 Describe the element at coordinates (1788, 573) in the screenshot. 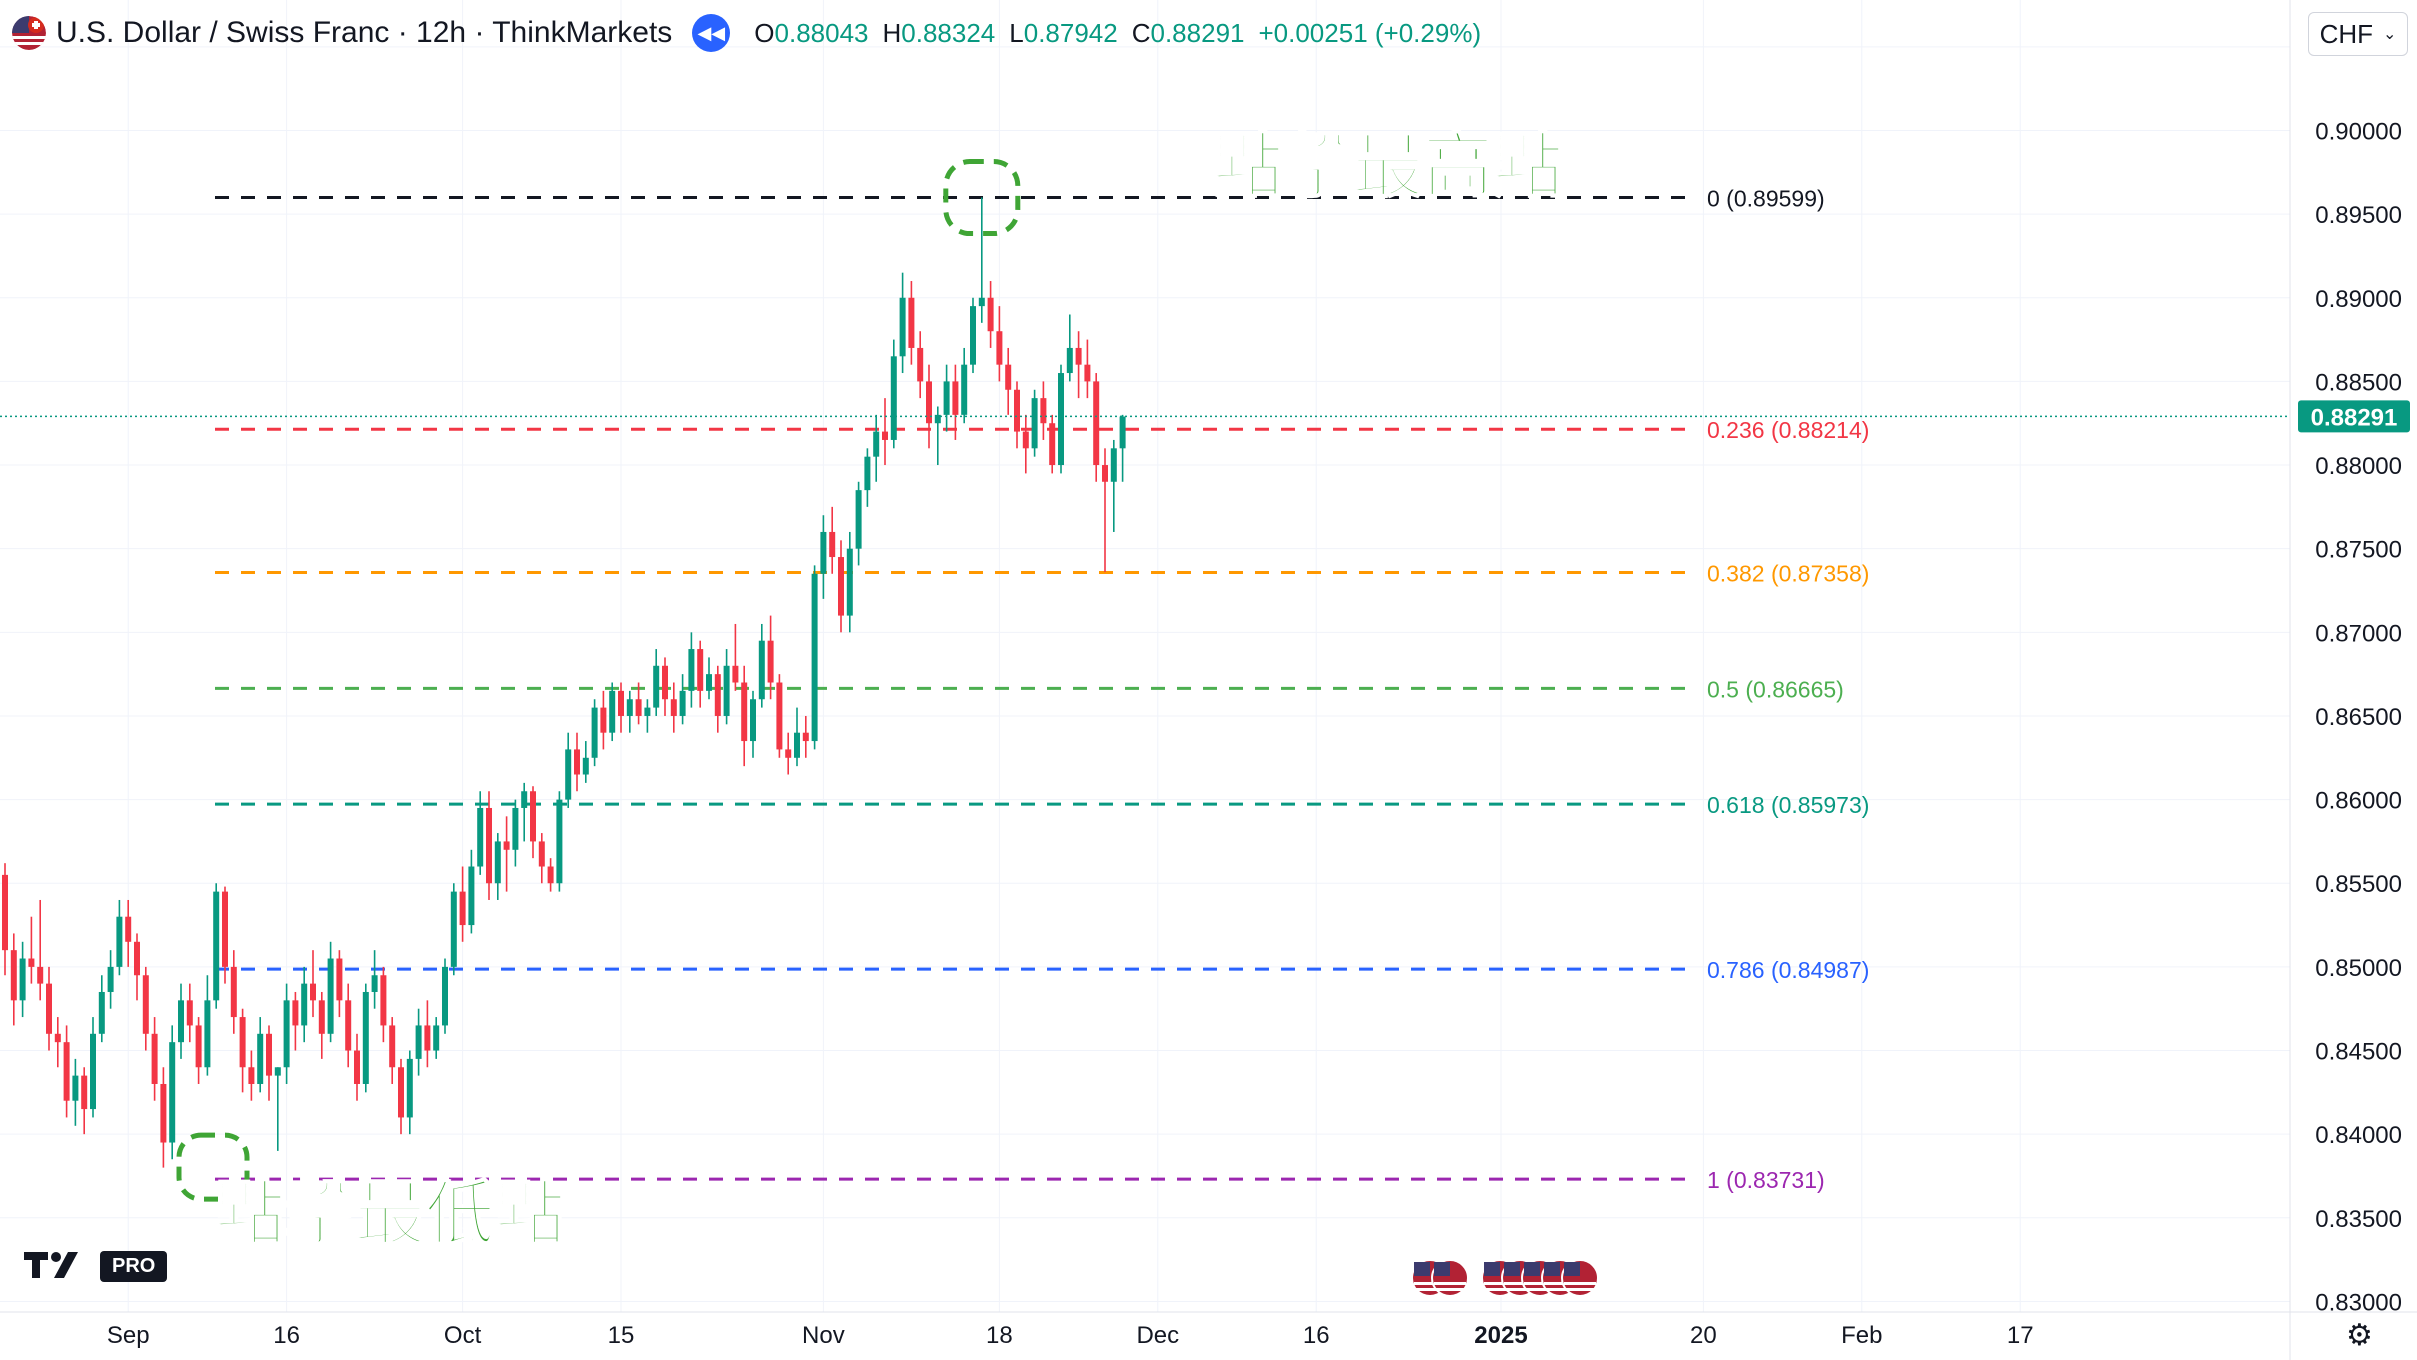

I see `fib-level-label: 0.382 (0.87358)` at that location.